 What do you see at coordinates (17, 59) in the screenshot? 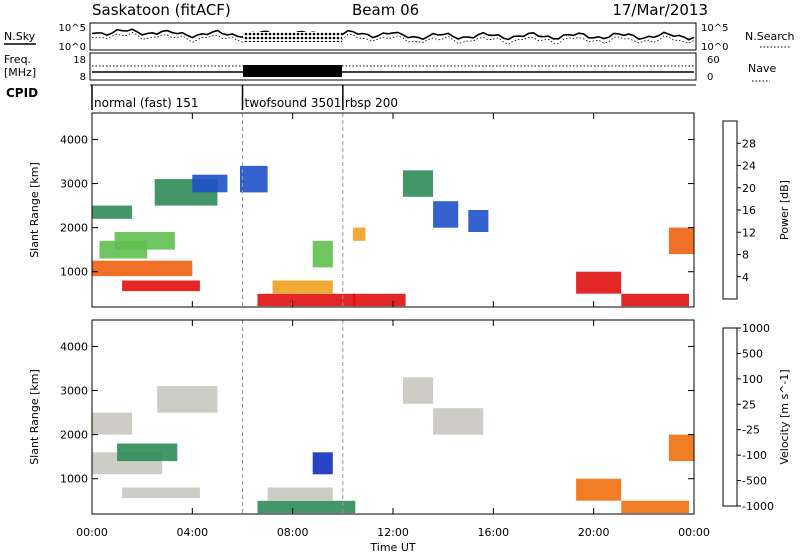
I see `freq-label-1: Freq.` at bounding box center [17, 59].